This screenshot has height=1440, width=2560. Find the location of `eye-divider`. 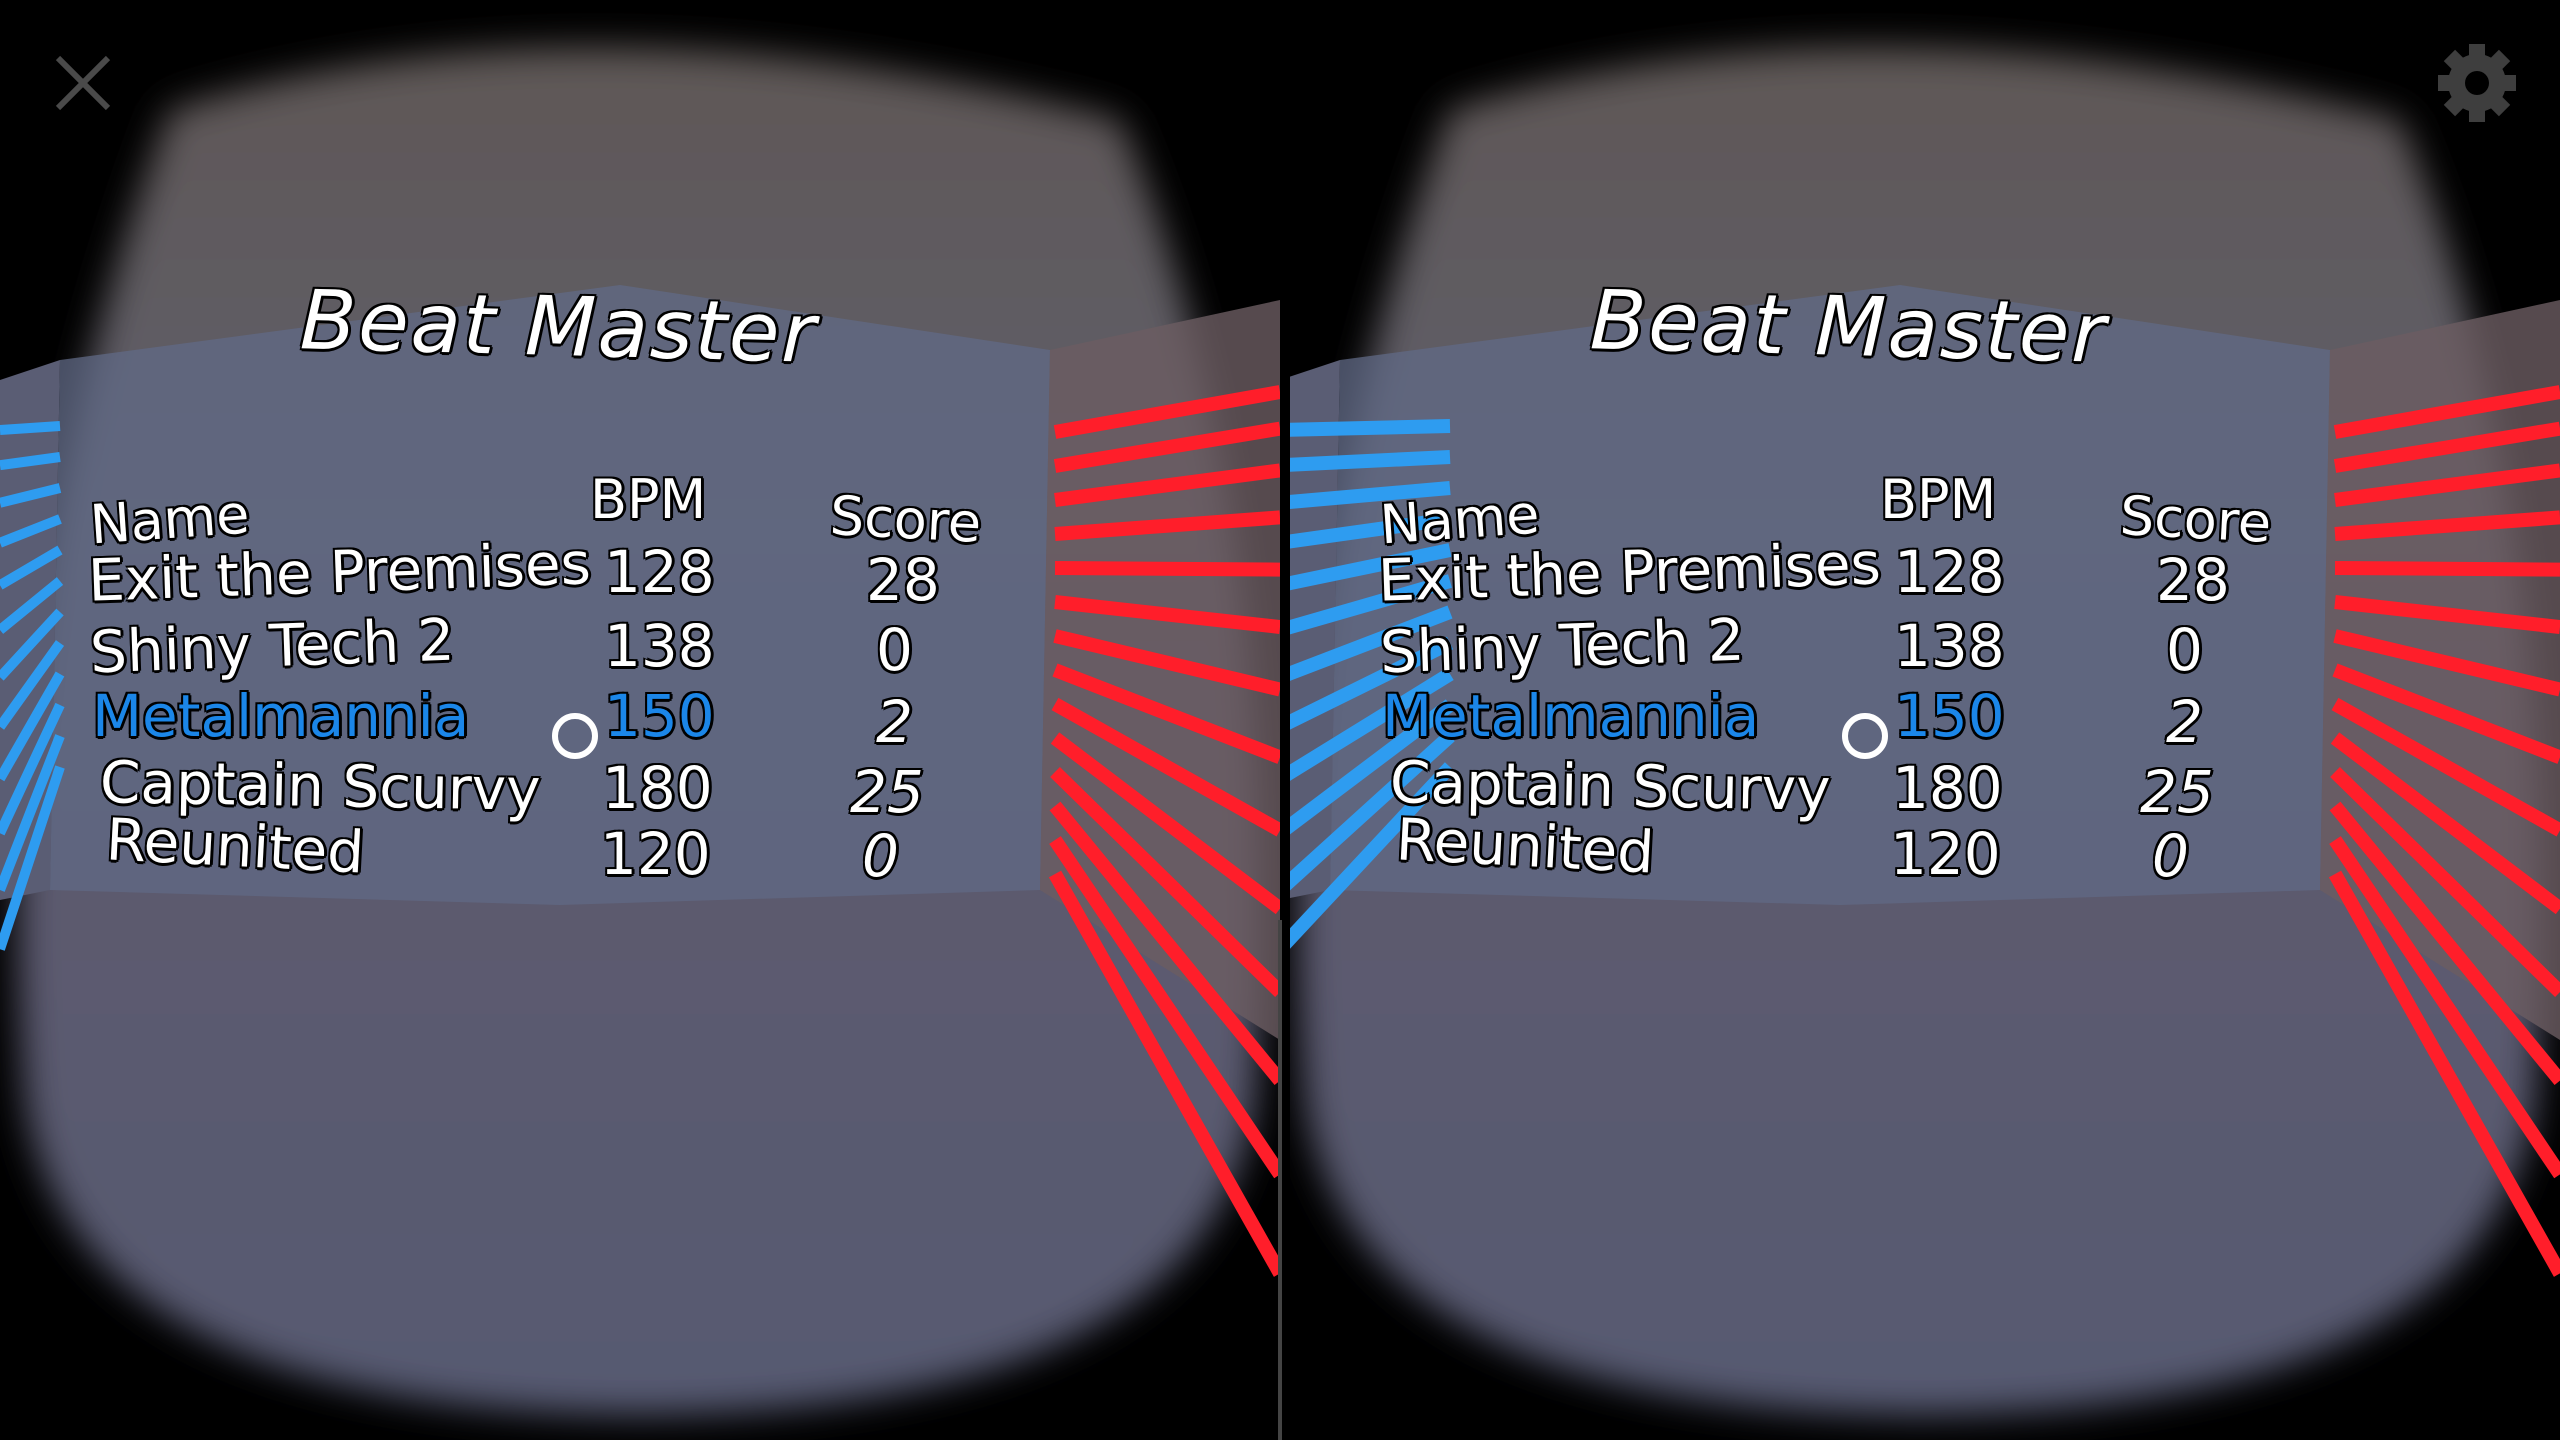

eye-divider is located at coordinates (1280, 1180).